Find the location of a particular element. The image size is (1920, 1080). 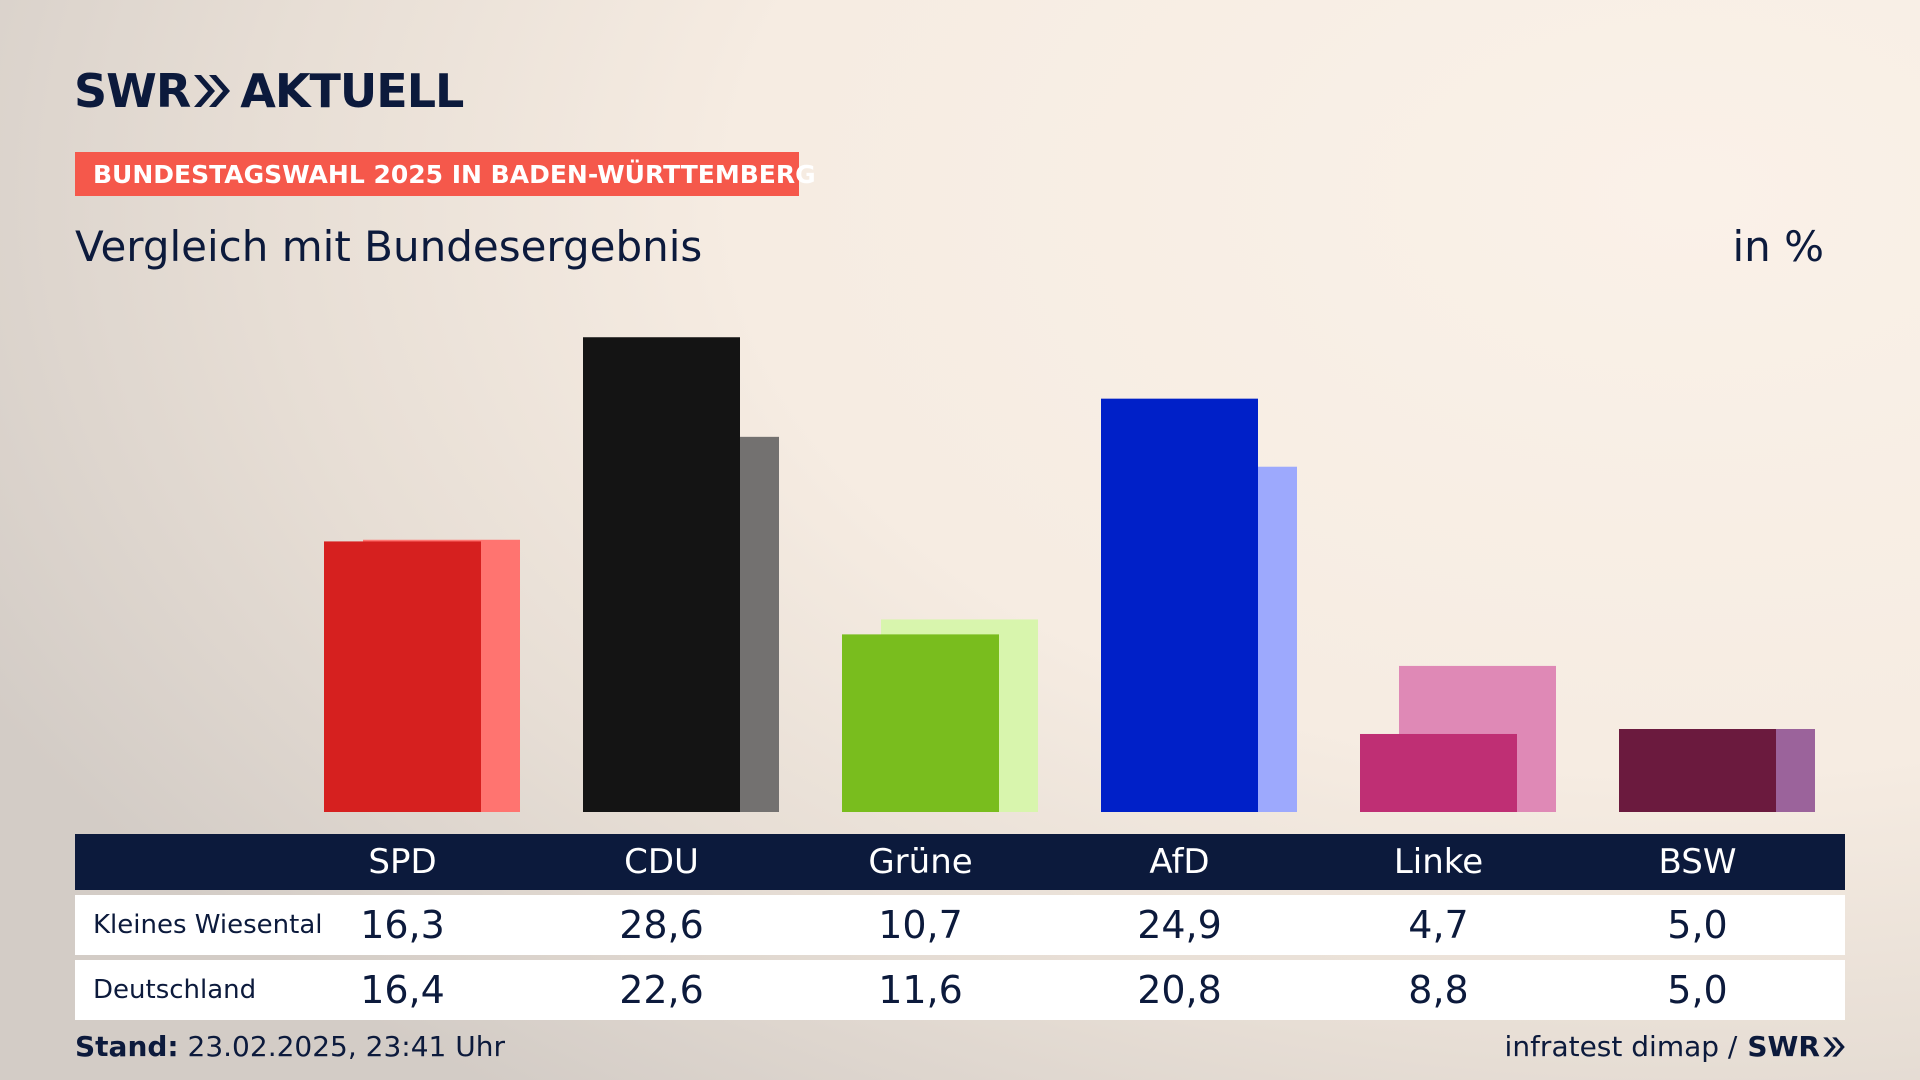

column-header-grüne: Grüne is located at coordinates (920, 862).